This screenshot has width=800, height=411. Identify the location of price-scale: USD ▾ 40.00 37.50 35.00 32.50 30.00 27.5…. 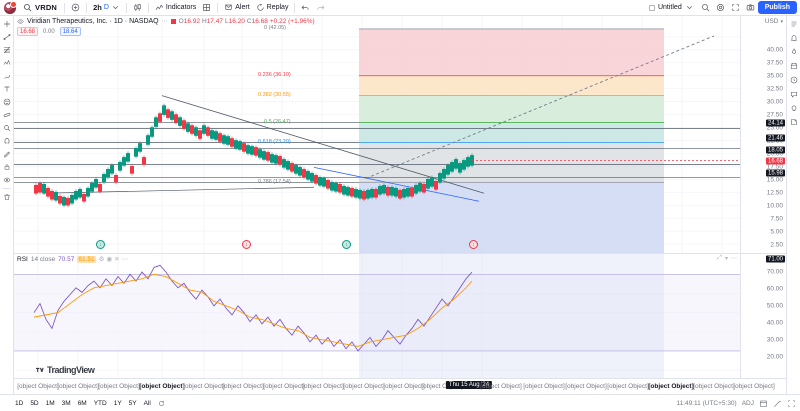
(763, 197).